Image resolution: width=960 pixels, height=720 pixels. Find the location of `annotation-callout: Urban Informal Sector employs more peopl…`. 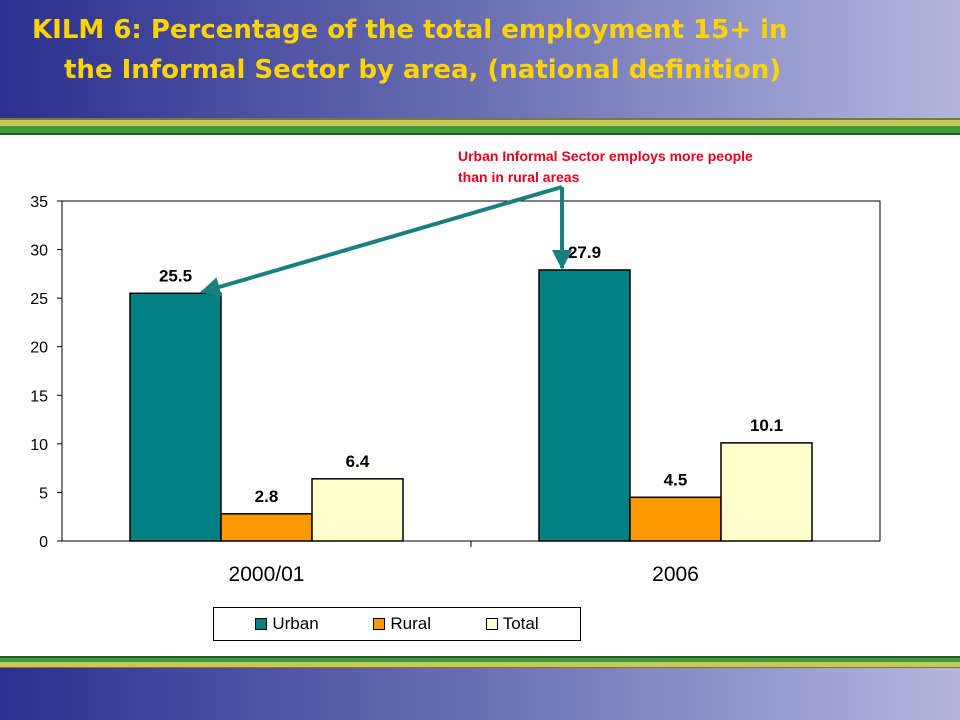

annotation-callout: Urban Informal Sector employs more peopl… is located at coordinates (668, 167).